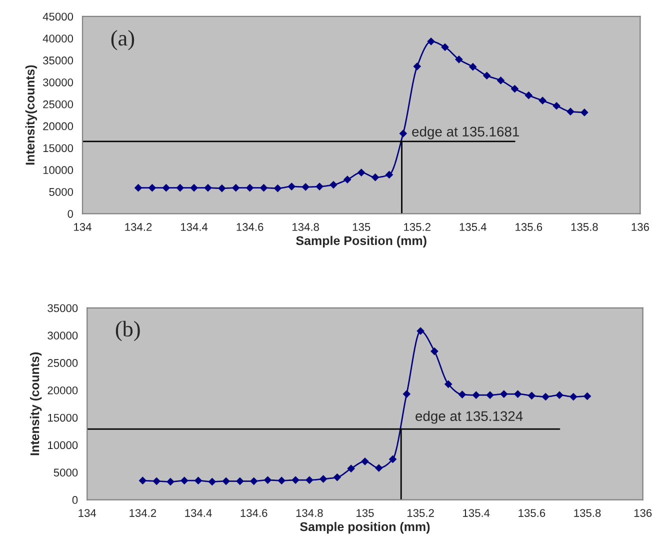 The image size is (660, 548). What do you see at coordinates (58, 16) in the screenshot?
I see `y-tick-label: 45000` at bounding box center [58, 16].